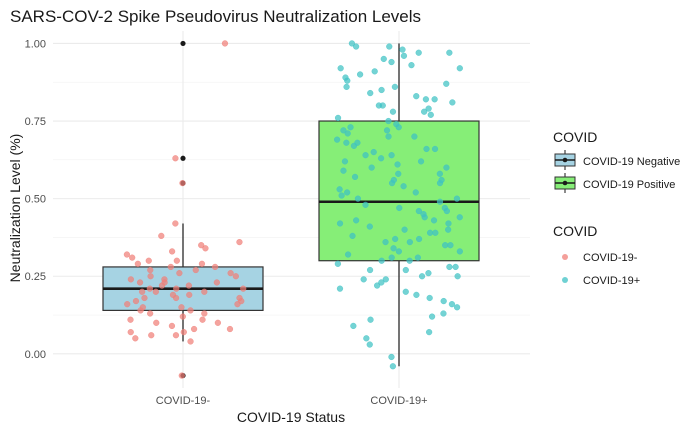 The height and width of the screenshot is (432, 700). Describe the element at coordinates (35, 277) in the screenshot. I see `y-tick-label: 0.25` at that location.